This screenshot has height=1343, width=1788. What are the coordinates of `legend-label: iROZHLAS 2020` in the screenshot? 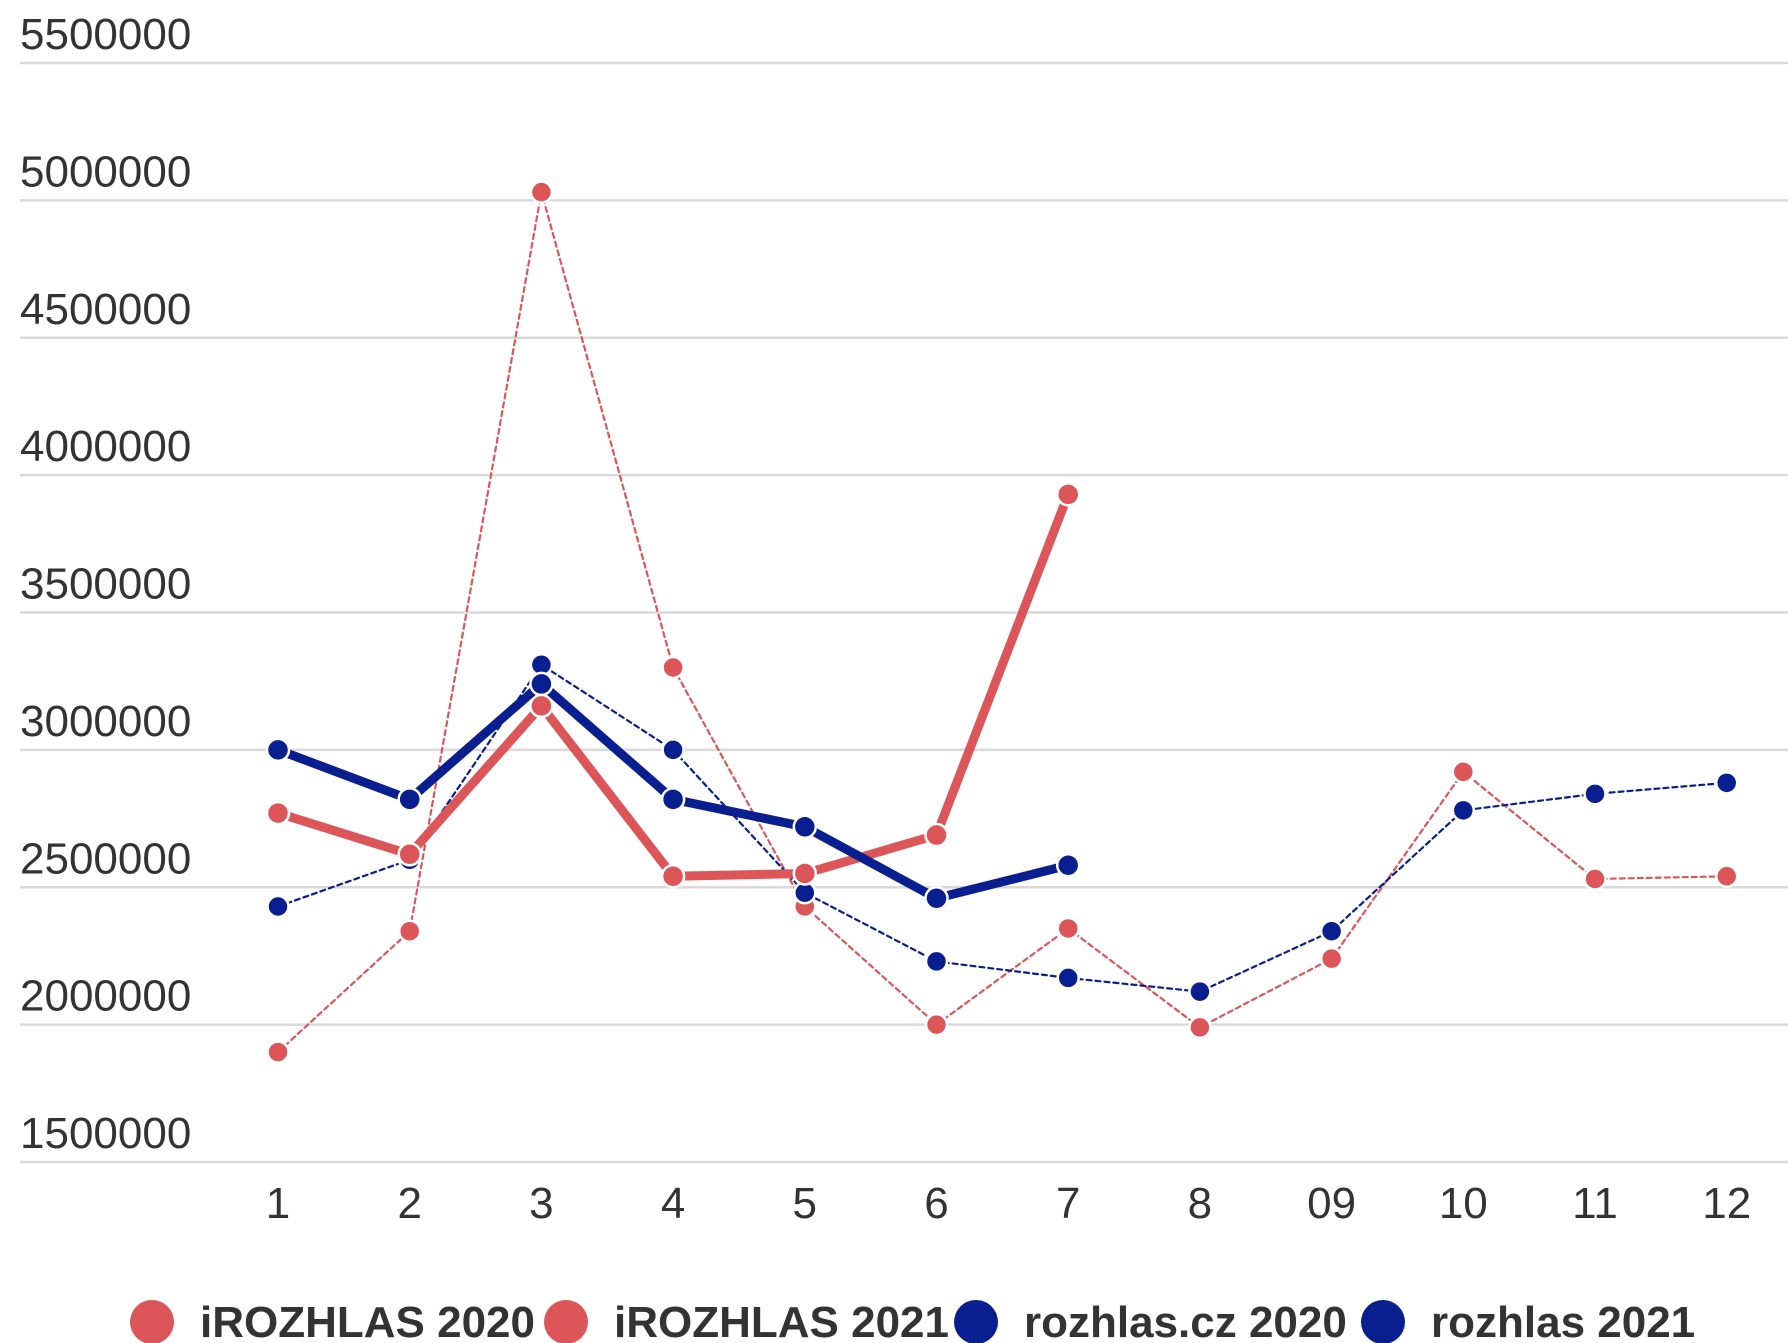 It's located at (367, 1320).